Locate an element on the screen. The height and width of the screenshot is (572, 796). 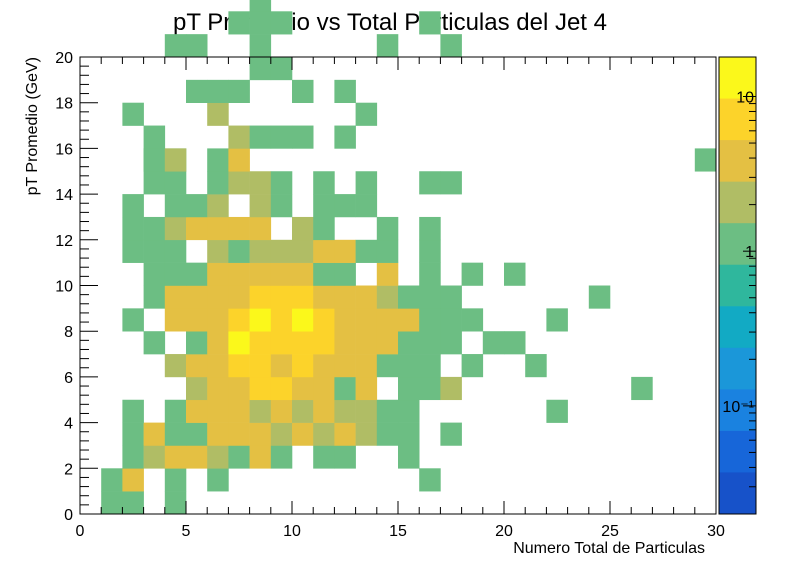
y-axis-ticks: 0 2 4 6 8 10 12 14 16 18 20 is located at coordinates (76, 287).